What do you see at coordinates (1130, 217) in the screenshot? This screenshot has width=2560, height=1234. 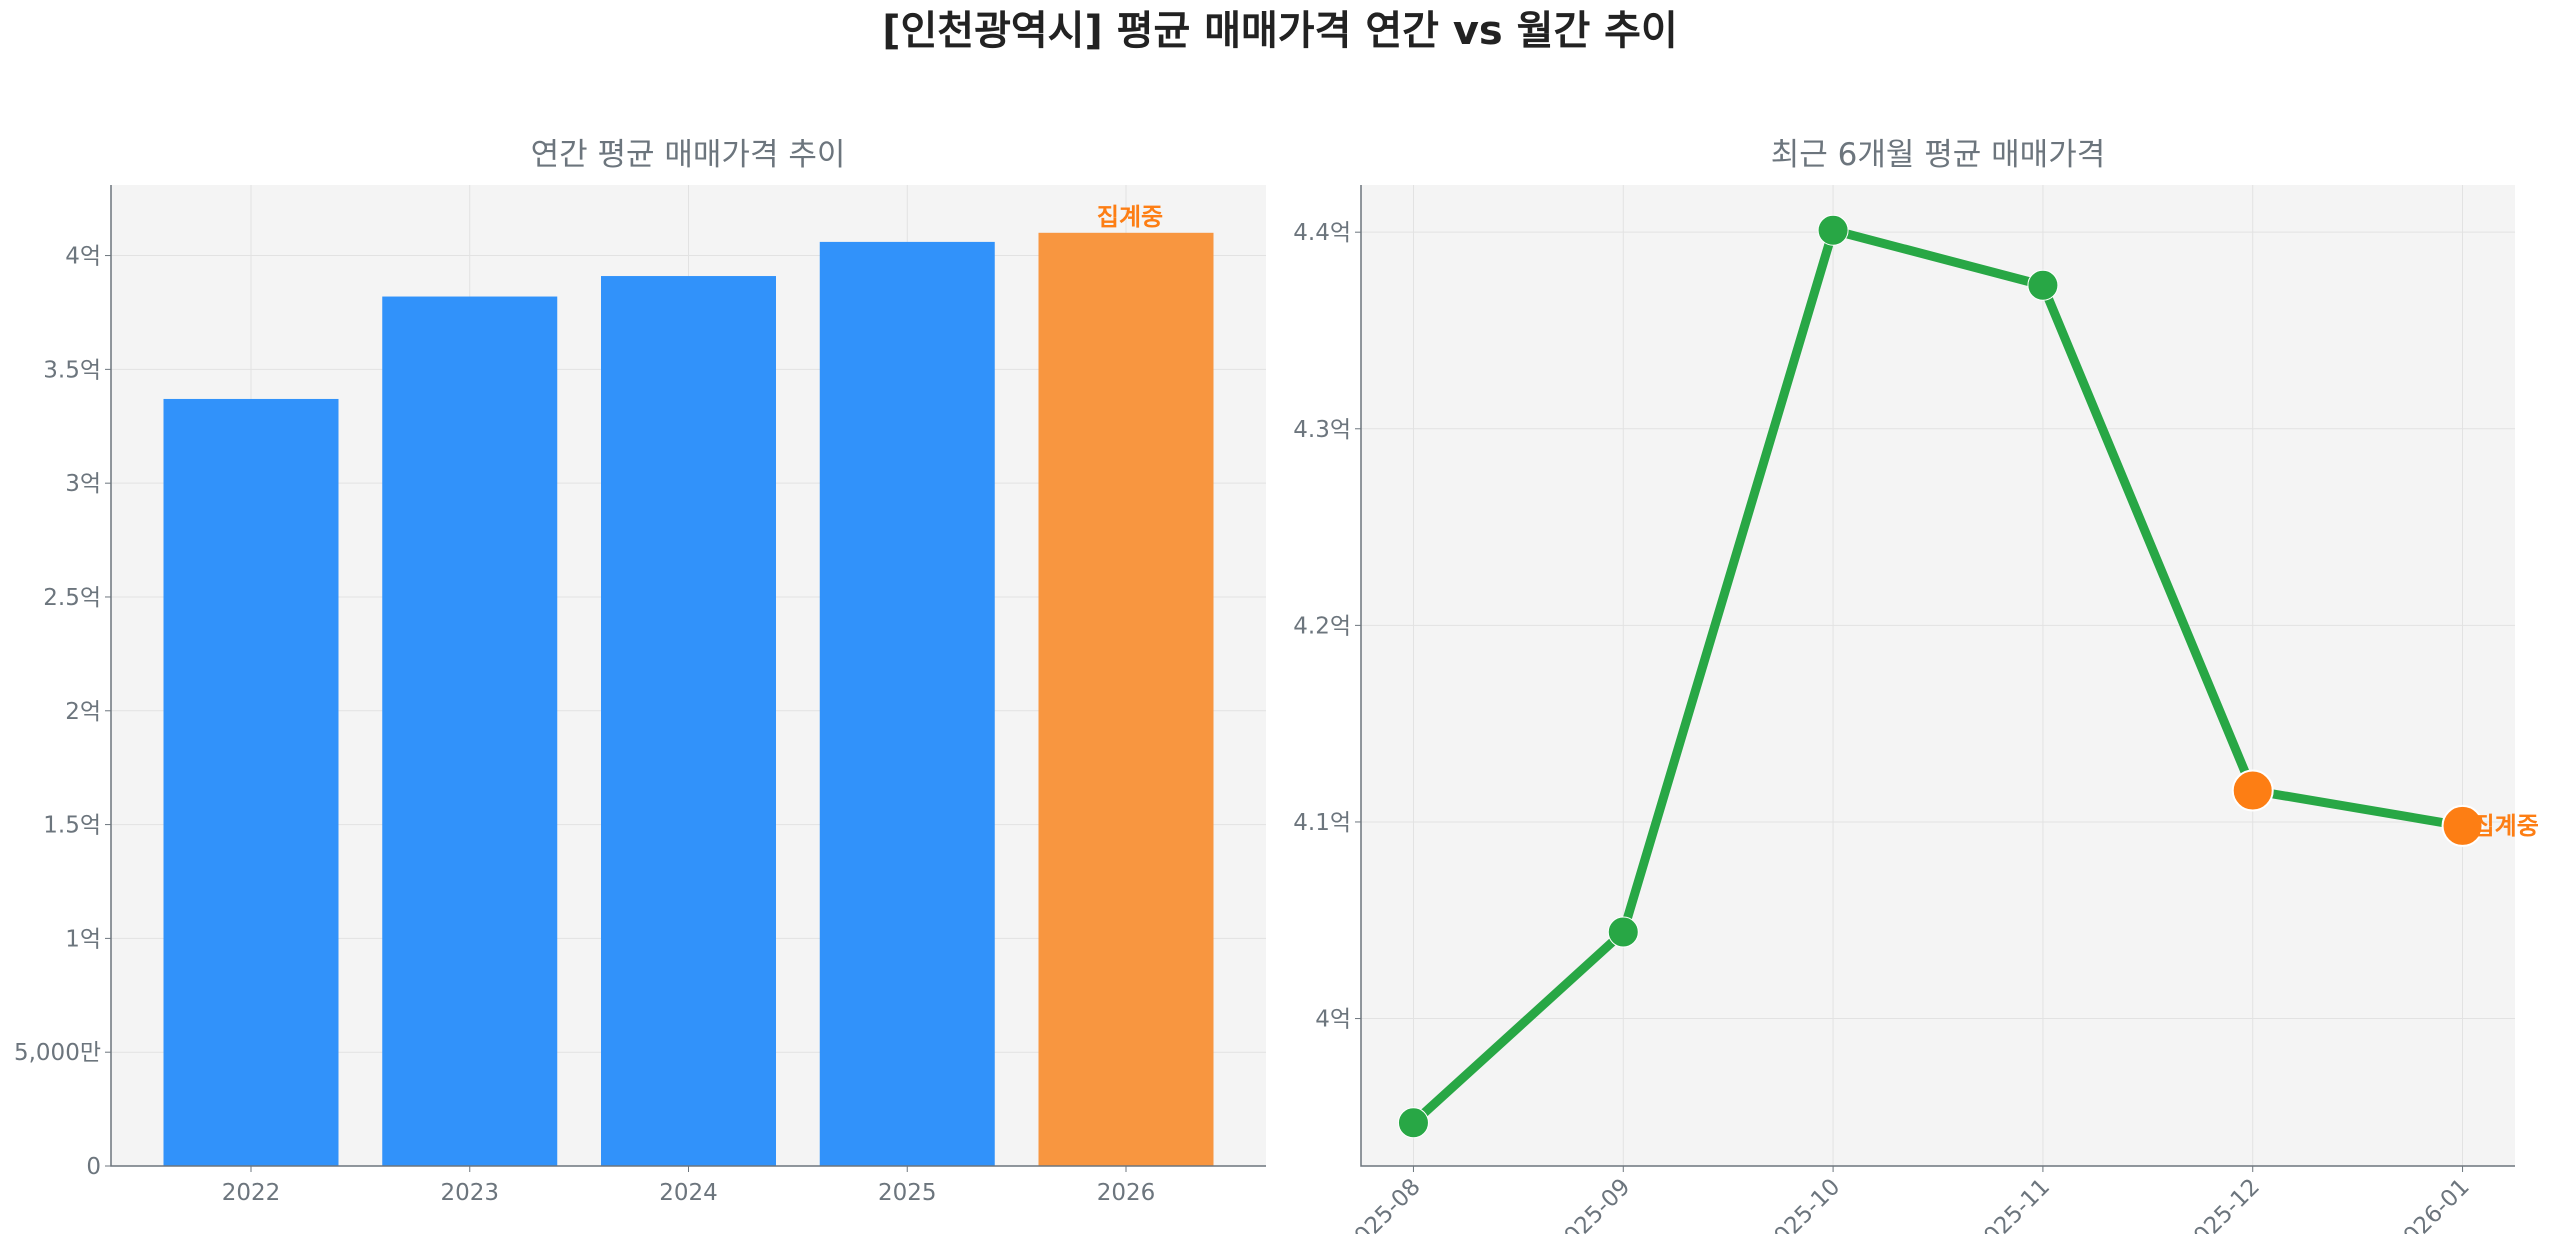 I see `bar-annotation: 집계중` at bounding box center [1130, 217].